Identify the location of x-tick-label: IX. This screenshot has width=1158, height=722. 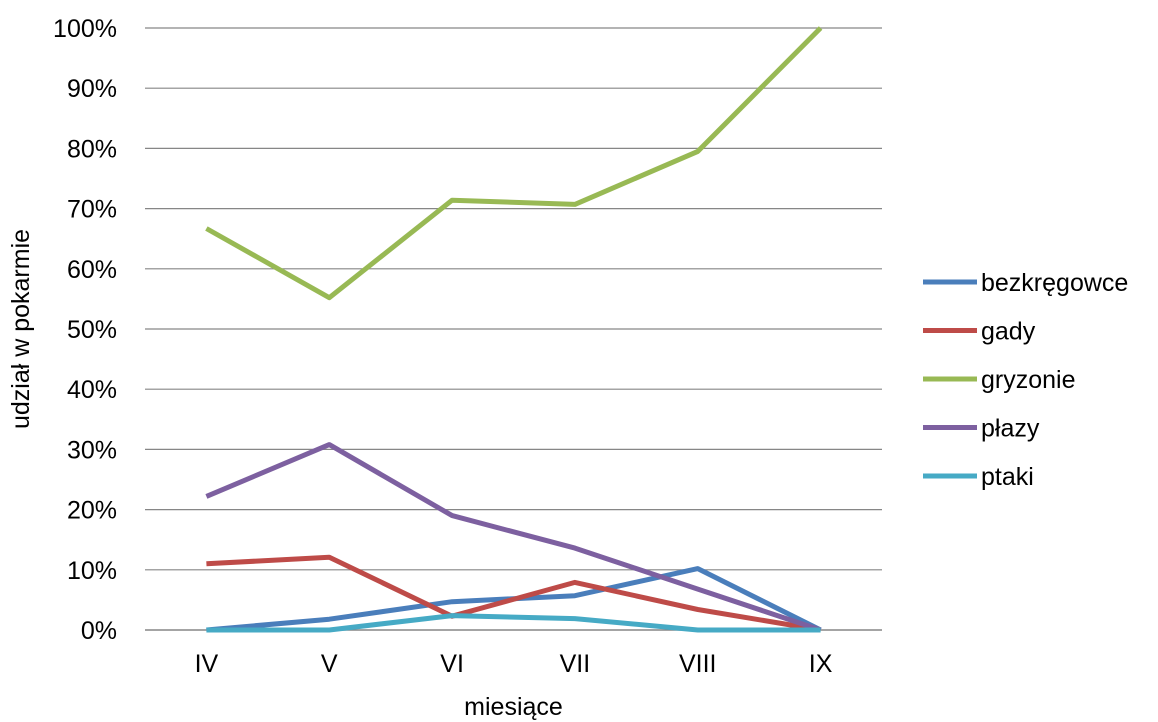
(821, 664).